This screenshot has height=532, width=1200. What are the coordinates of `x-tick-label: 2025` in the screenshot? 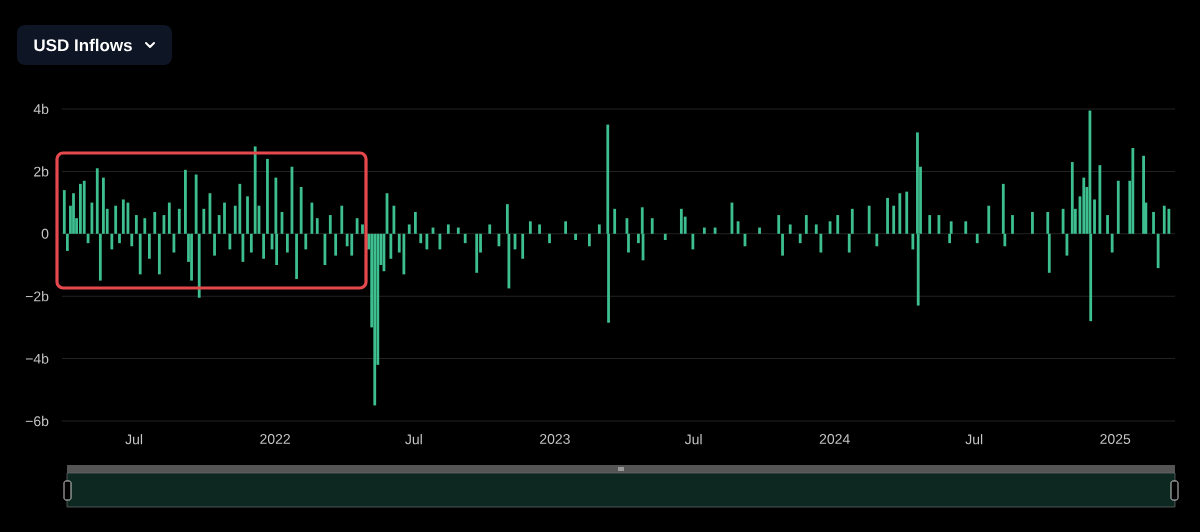 It's located at (1115, 439).